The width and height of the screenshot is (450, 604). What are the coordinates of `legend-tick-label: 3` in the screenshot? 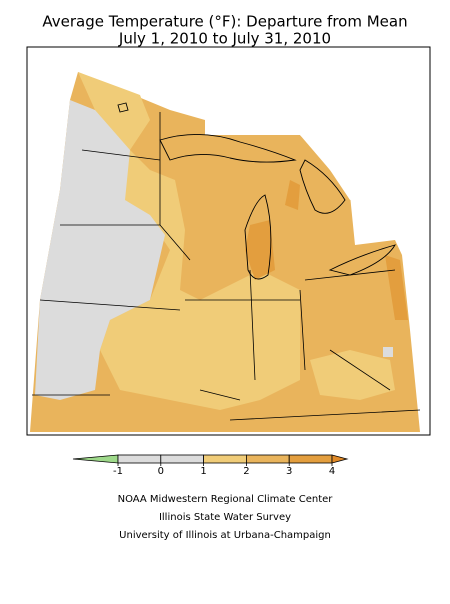 It's located at (289, 471).